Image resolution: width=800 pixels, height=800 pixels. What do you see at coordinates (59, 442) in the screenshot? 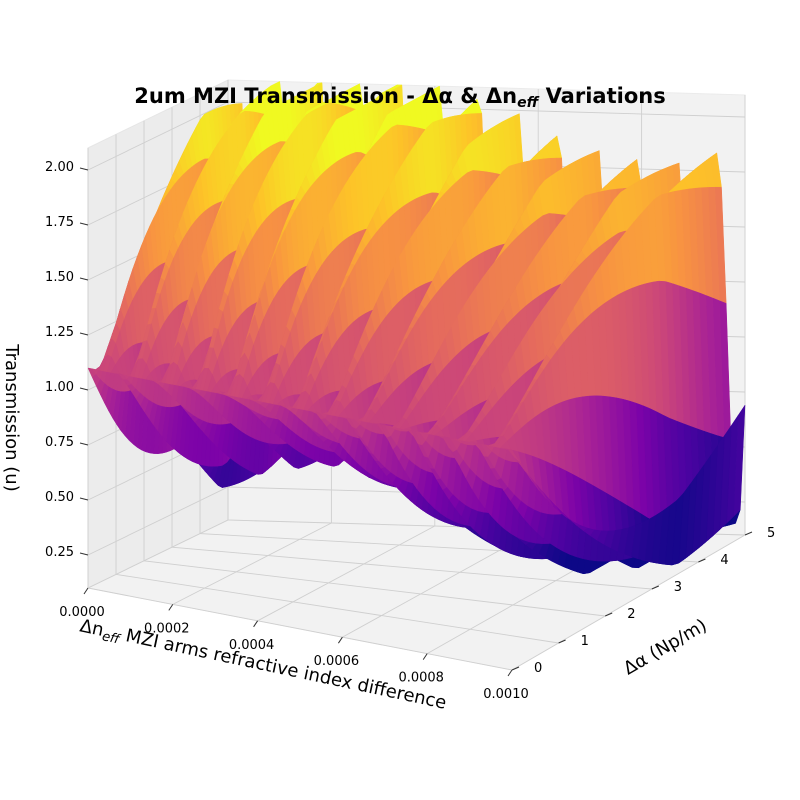
I see `z-tick-label: 0.75` at bounding box center [59, 442].